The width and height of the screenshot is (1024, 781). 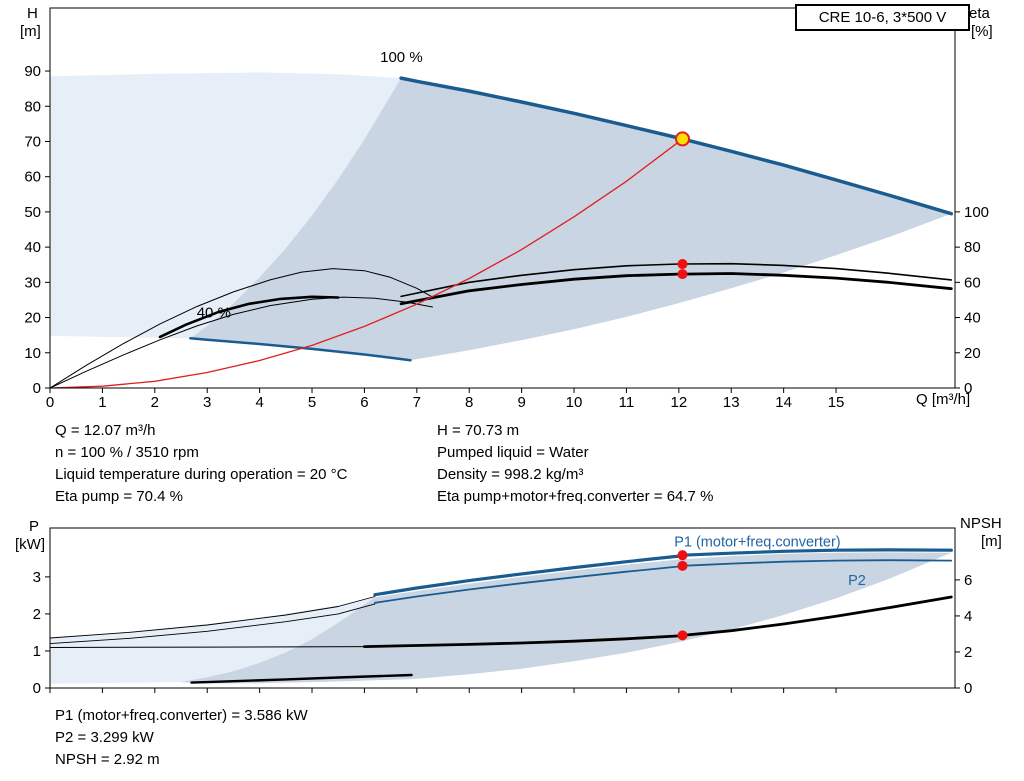 What do you see at coordinates (301, 678) in the screenshot?
I see `npsh-reduced-curve` at bounding box center [301, 678].